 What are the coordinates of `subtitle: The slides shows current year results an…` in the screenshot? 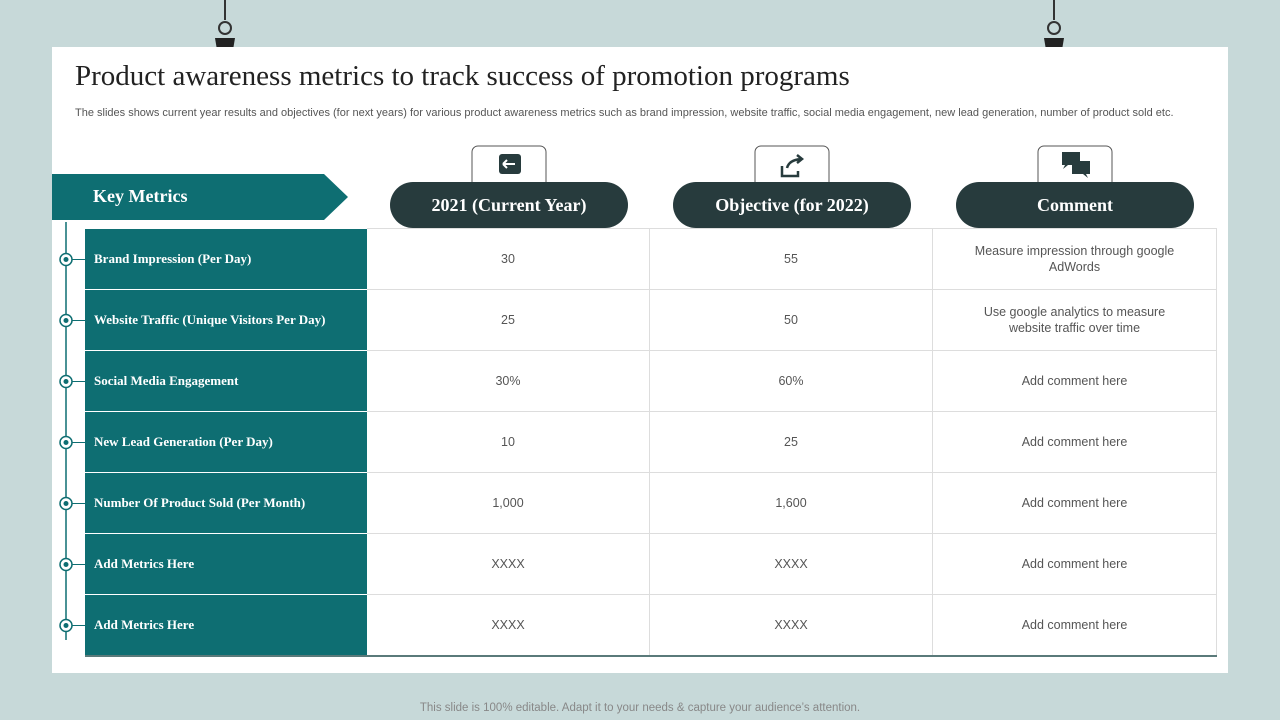 It's located at (624, 113).